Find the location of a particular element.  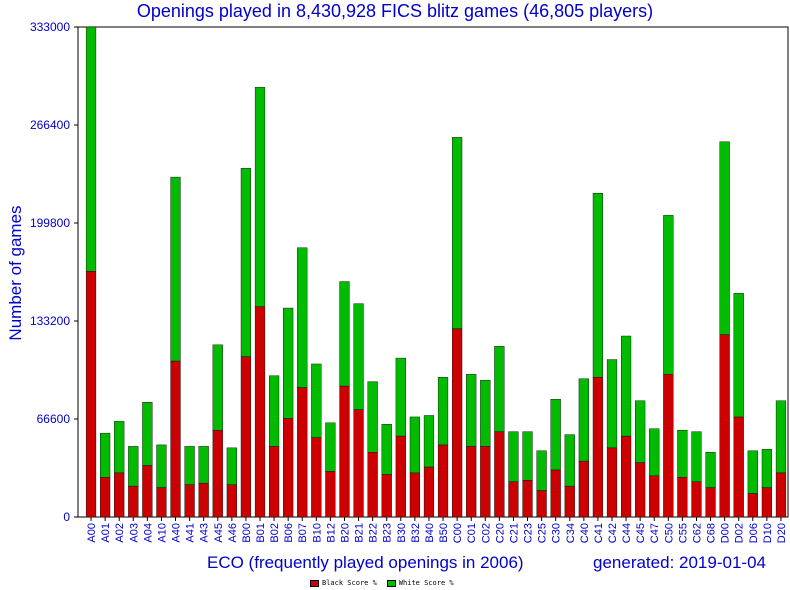

legend-label-white: White Score % is located at coordinates (426, 583).